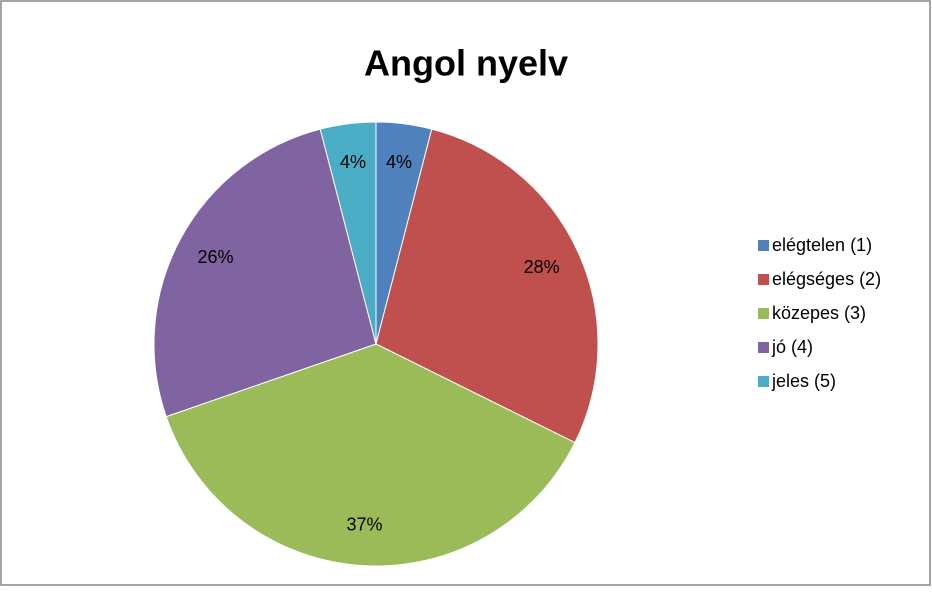 The width and height of the screenshot is (932, 592). I want to click on chart-title: Angol nyelv, so click(466, 63).